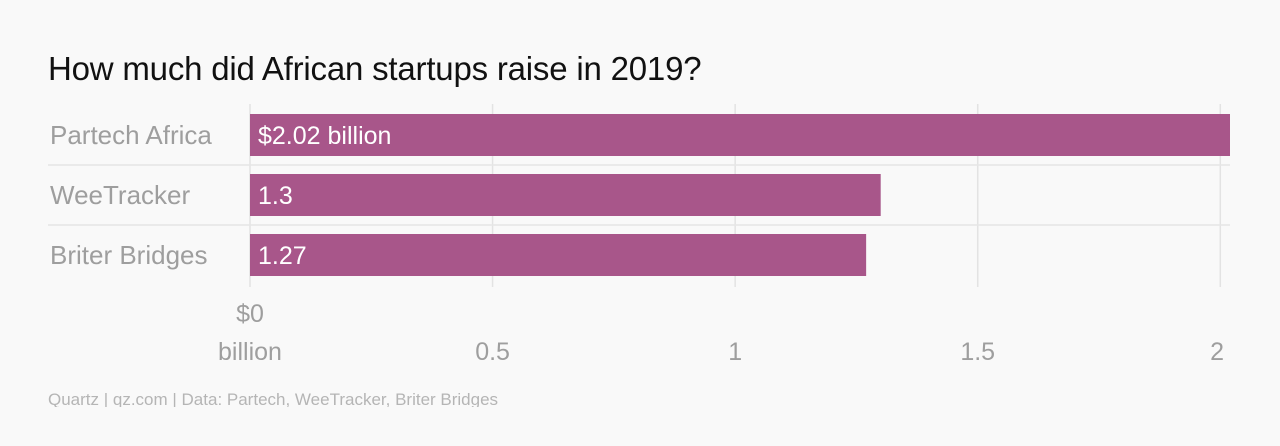  What do you see at coordinates (129, 255) in the screenshot?
I see `category-label-2: Briter Bridges` at bounding box center [129, 255].